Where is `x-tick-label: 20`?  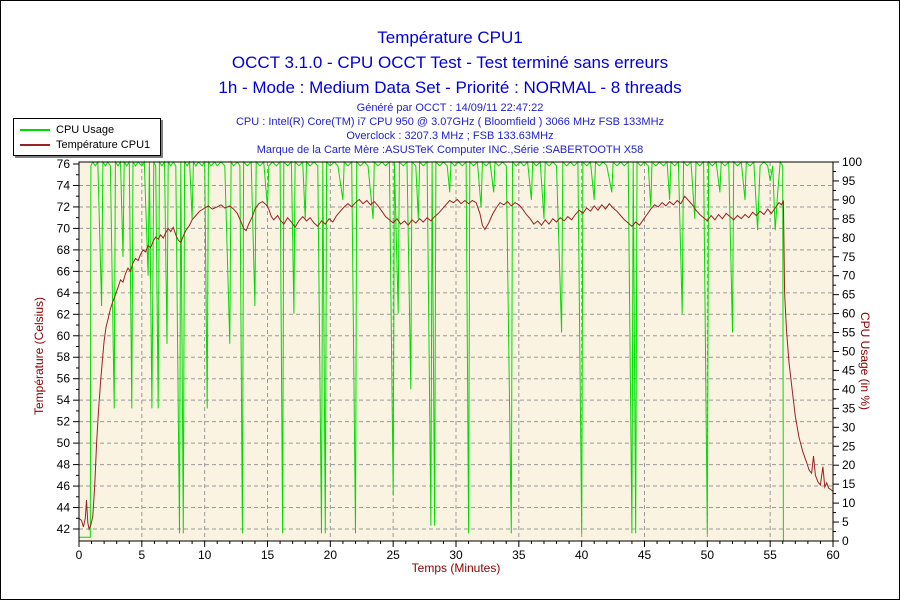 x-tick-label: 20 is located at coordinates (331, 555).